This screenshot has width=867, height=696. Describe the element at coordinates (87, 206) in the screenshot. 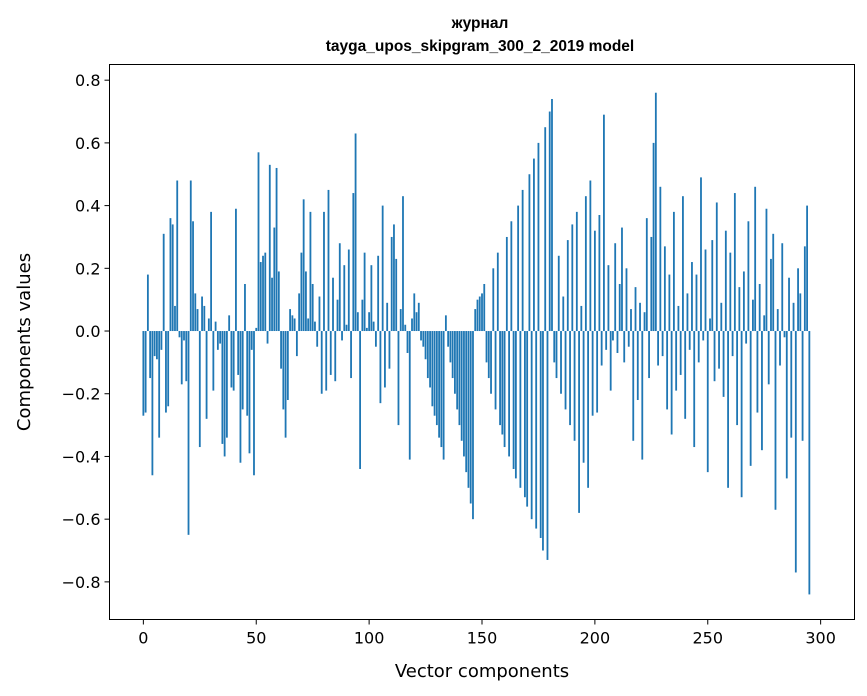

I see `y-tick-label: 0.4` at that location.